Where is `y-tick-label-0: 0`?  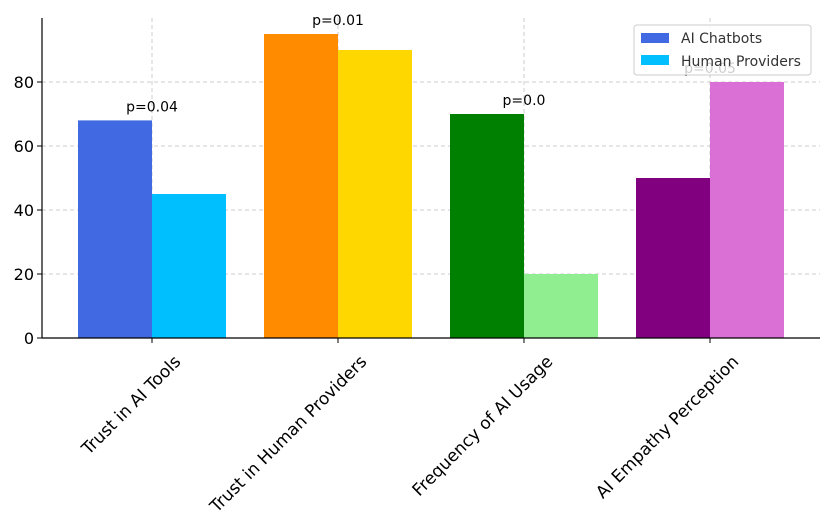 y-tick-label-0: 0 is located at coordinates (29, 338).